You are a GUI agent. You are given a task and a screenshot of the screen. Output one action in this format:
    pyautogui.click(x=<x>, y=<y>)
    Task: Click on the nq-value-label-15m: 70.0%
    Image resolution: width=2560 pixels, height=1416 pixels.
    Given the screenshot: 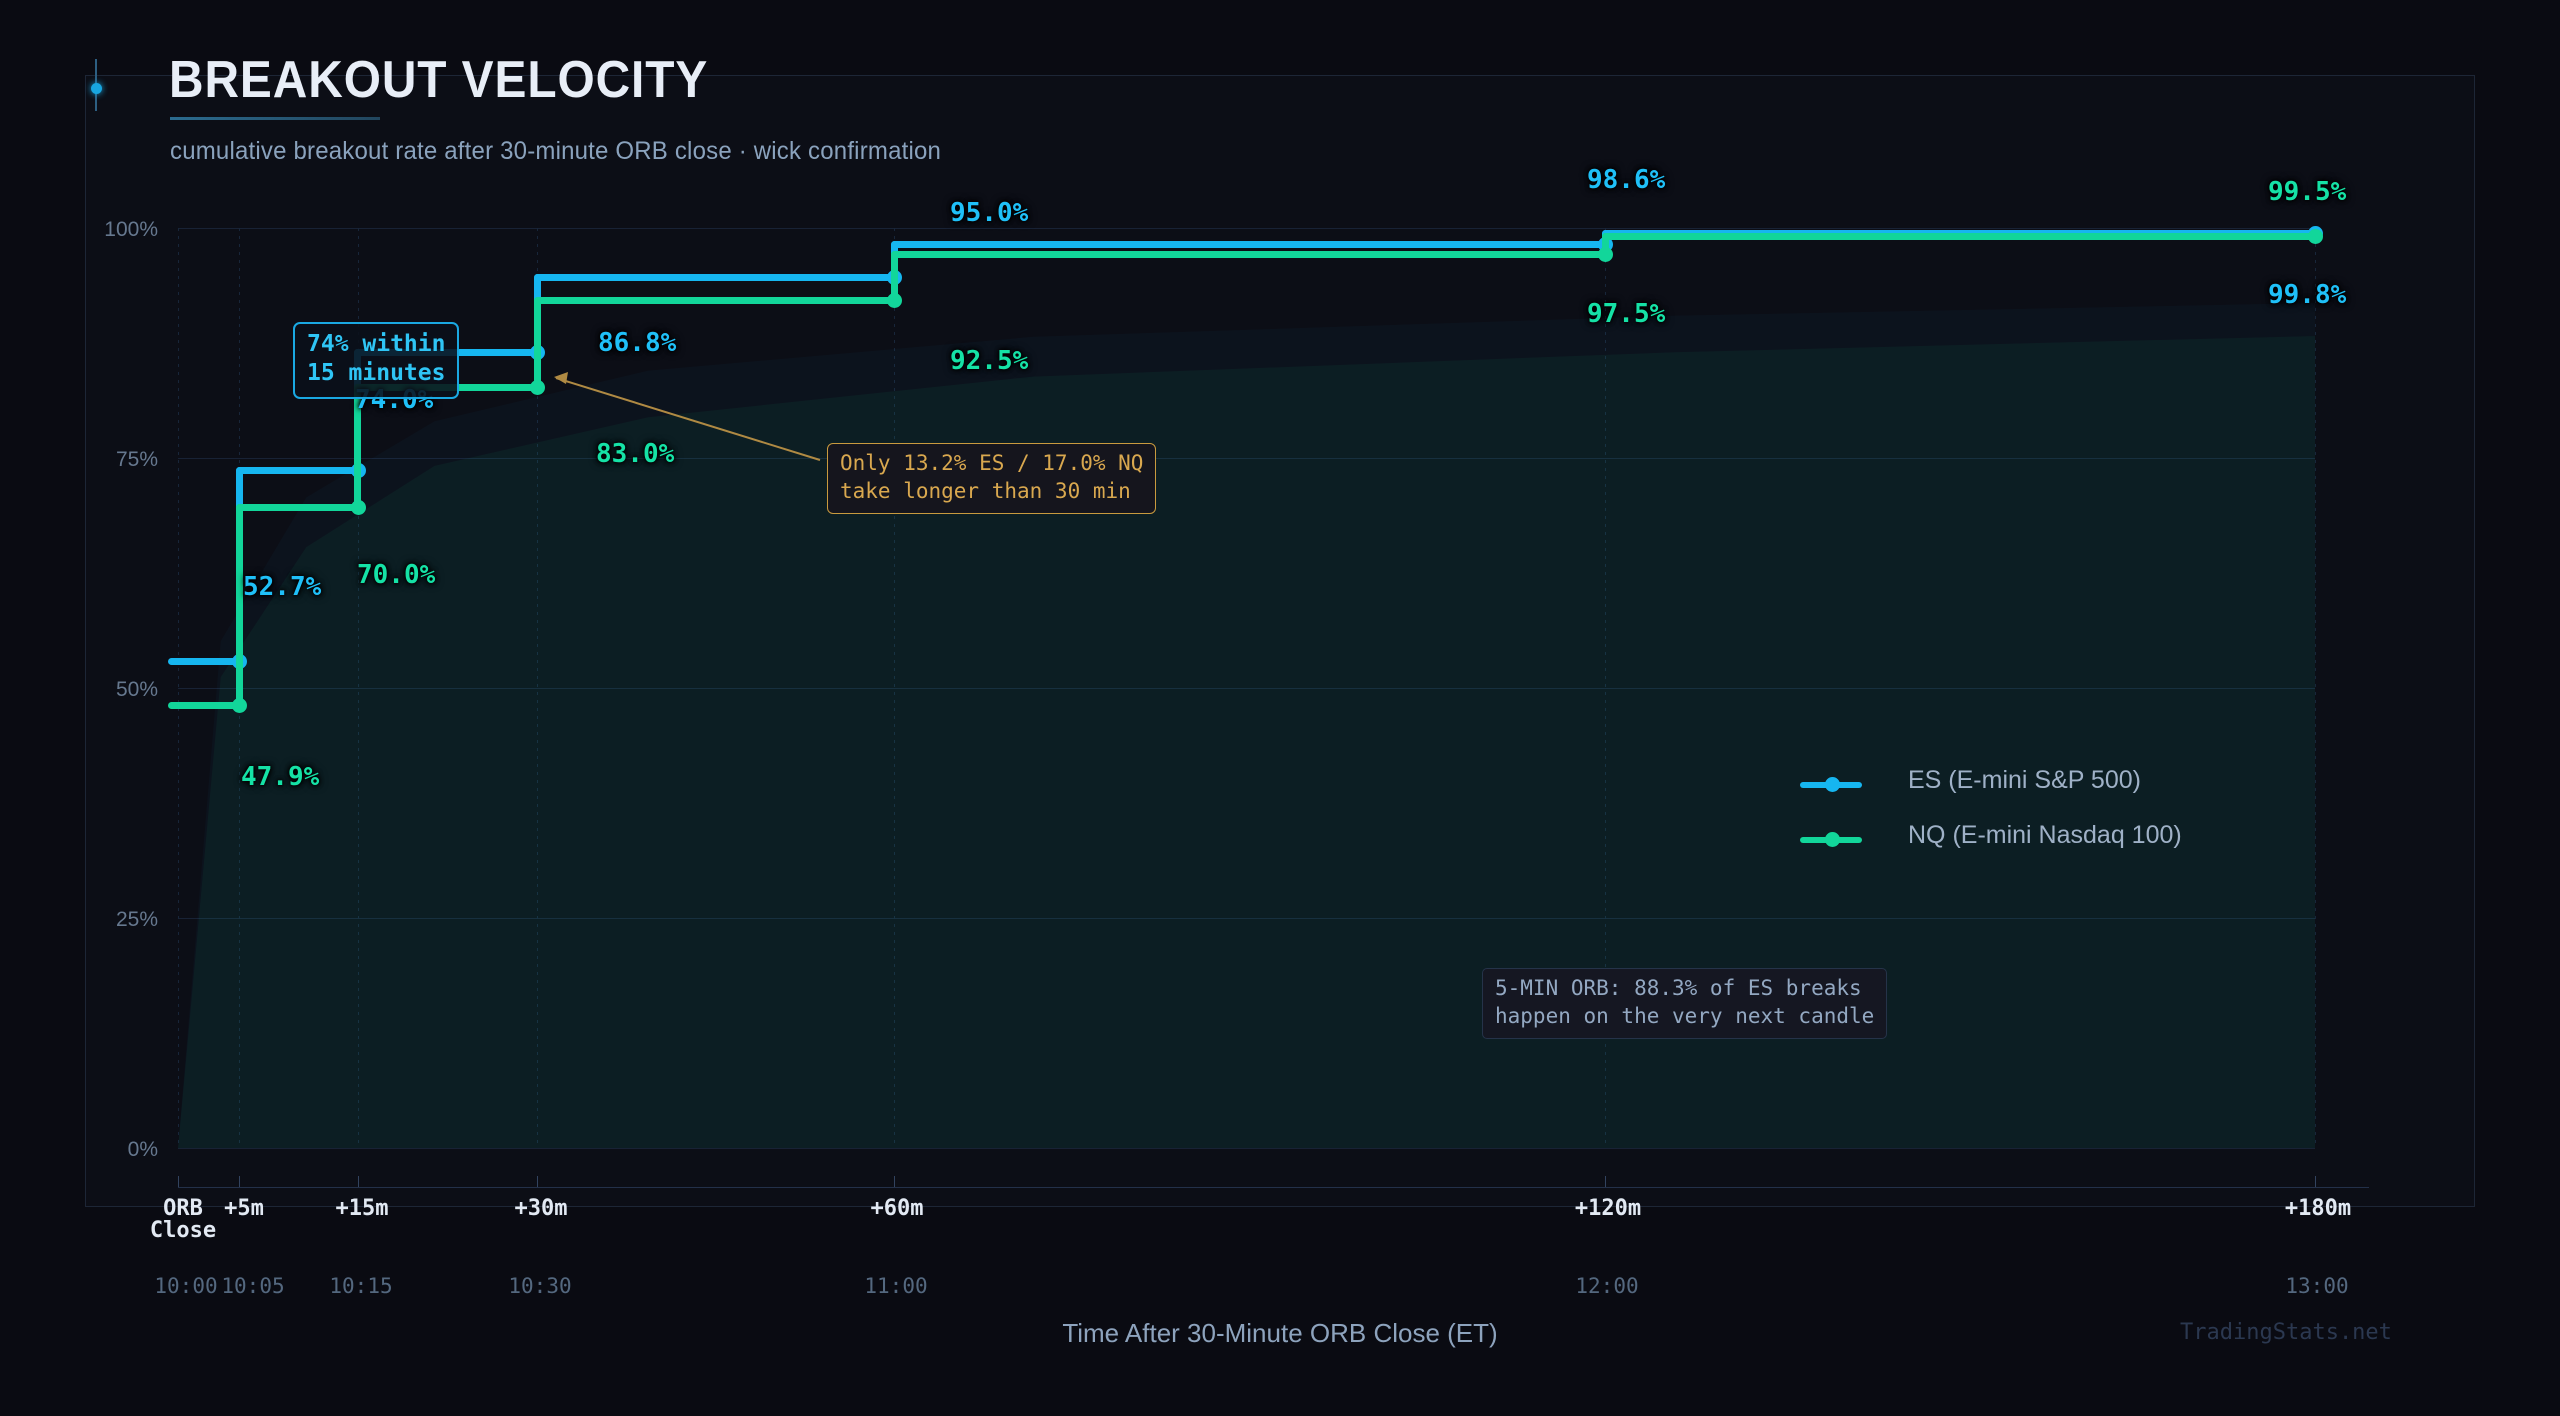 What is the action you would take?
    pyautogui.click(x=396, y=575)
    